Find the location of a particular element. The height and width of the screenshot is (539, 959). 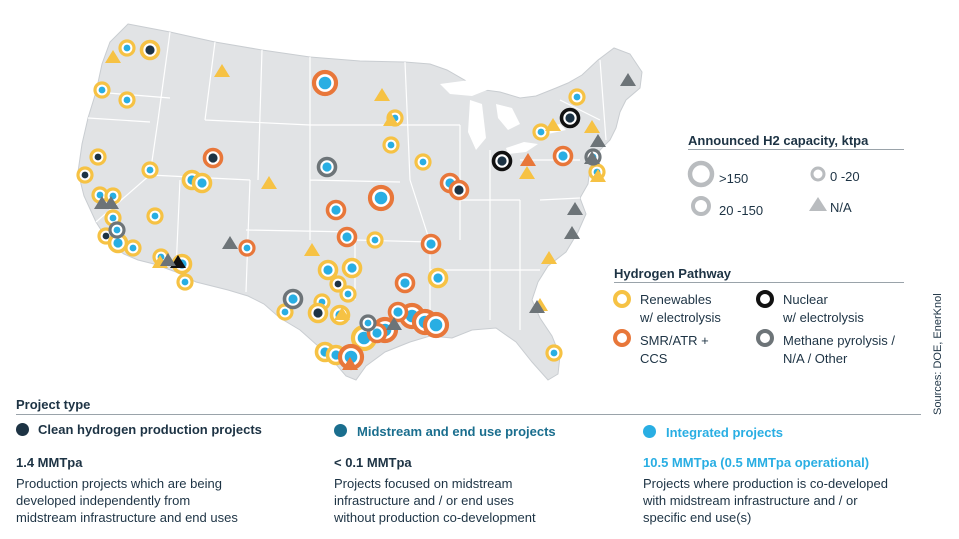

production-value: 1.4 MMTpa is located at coordinates (49, 462).